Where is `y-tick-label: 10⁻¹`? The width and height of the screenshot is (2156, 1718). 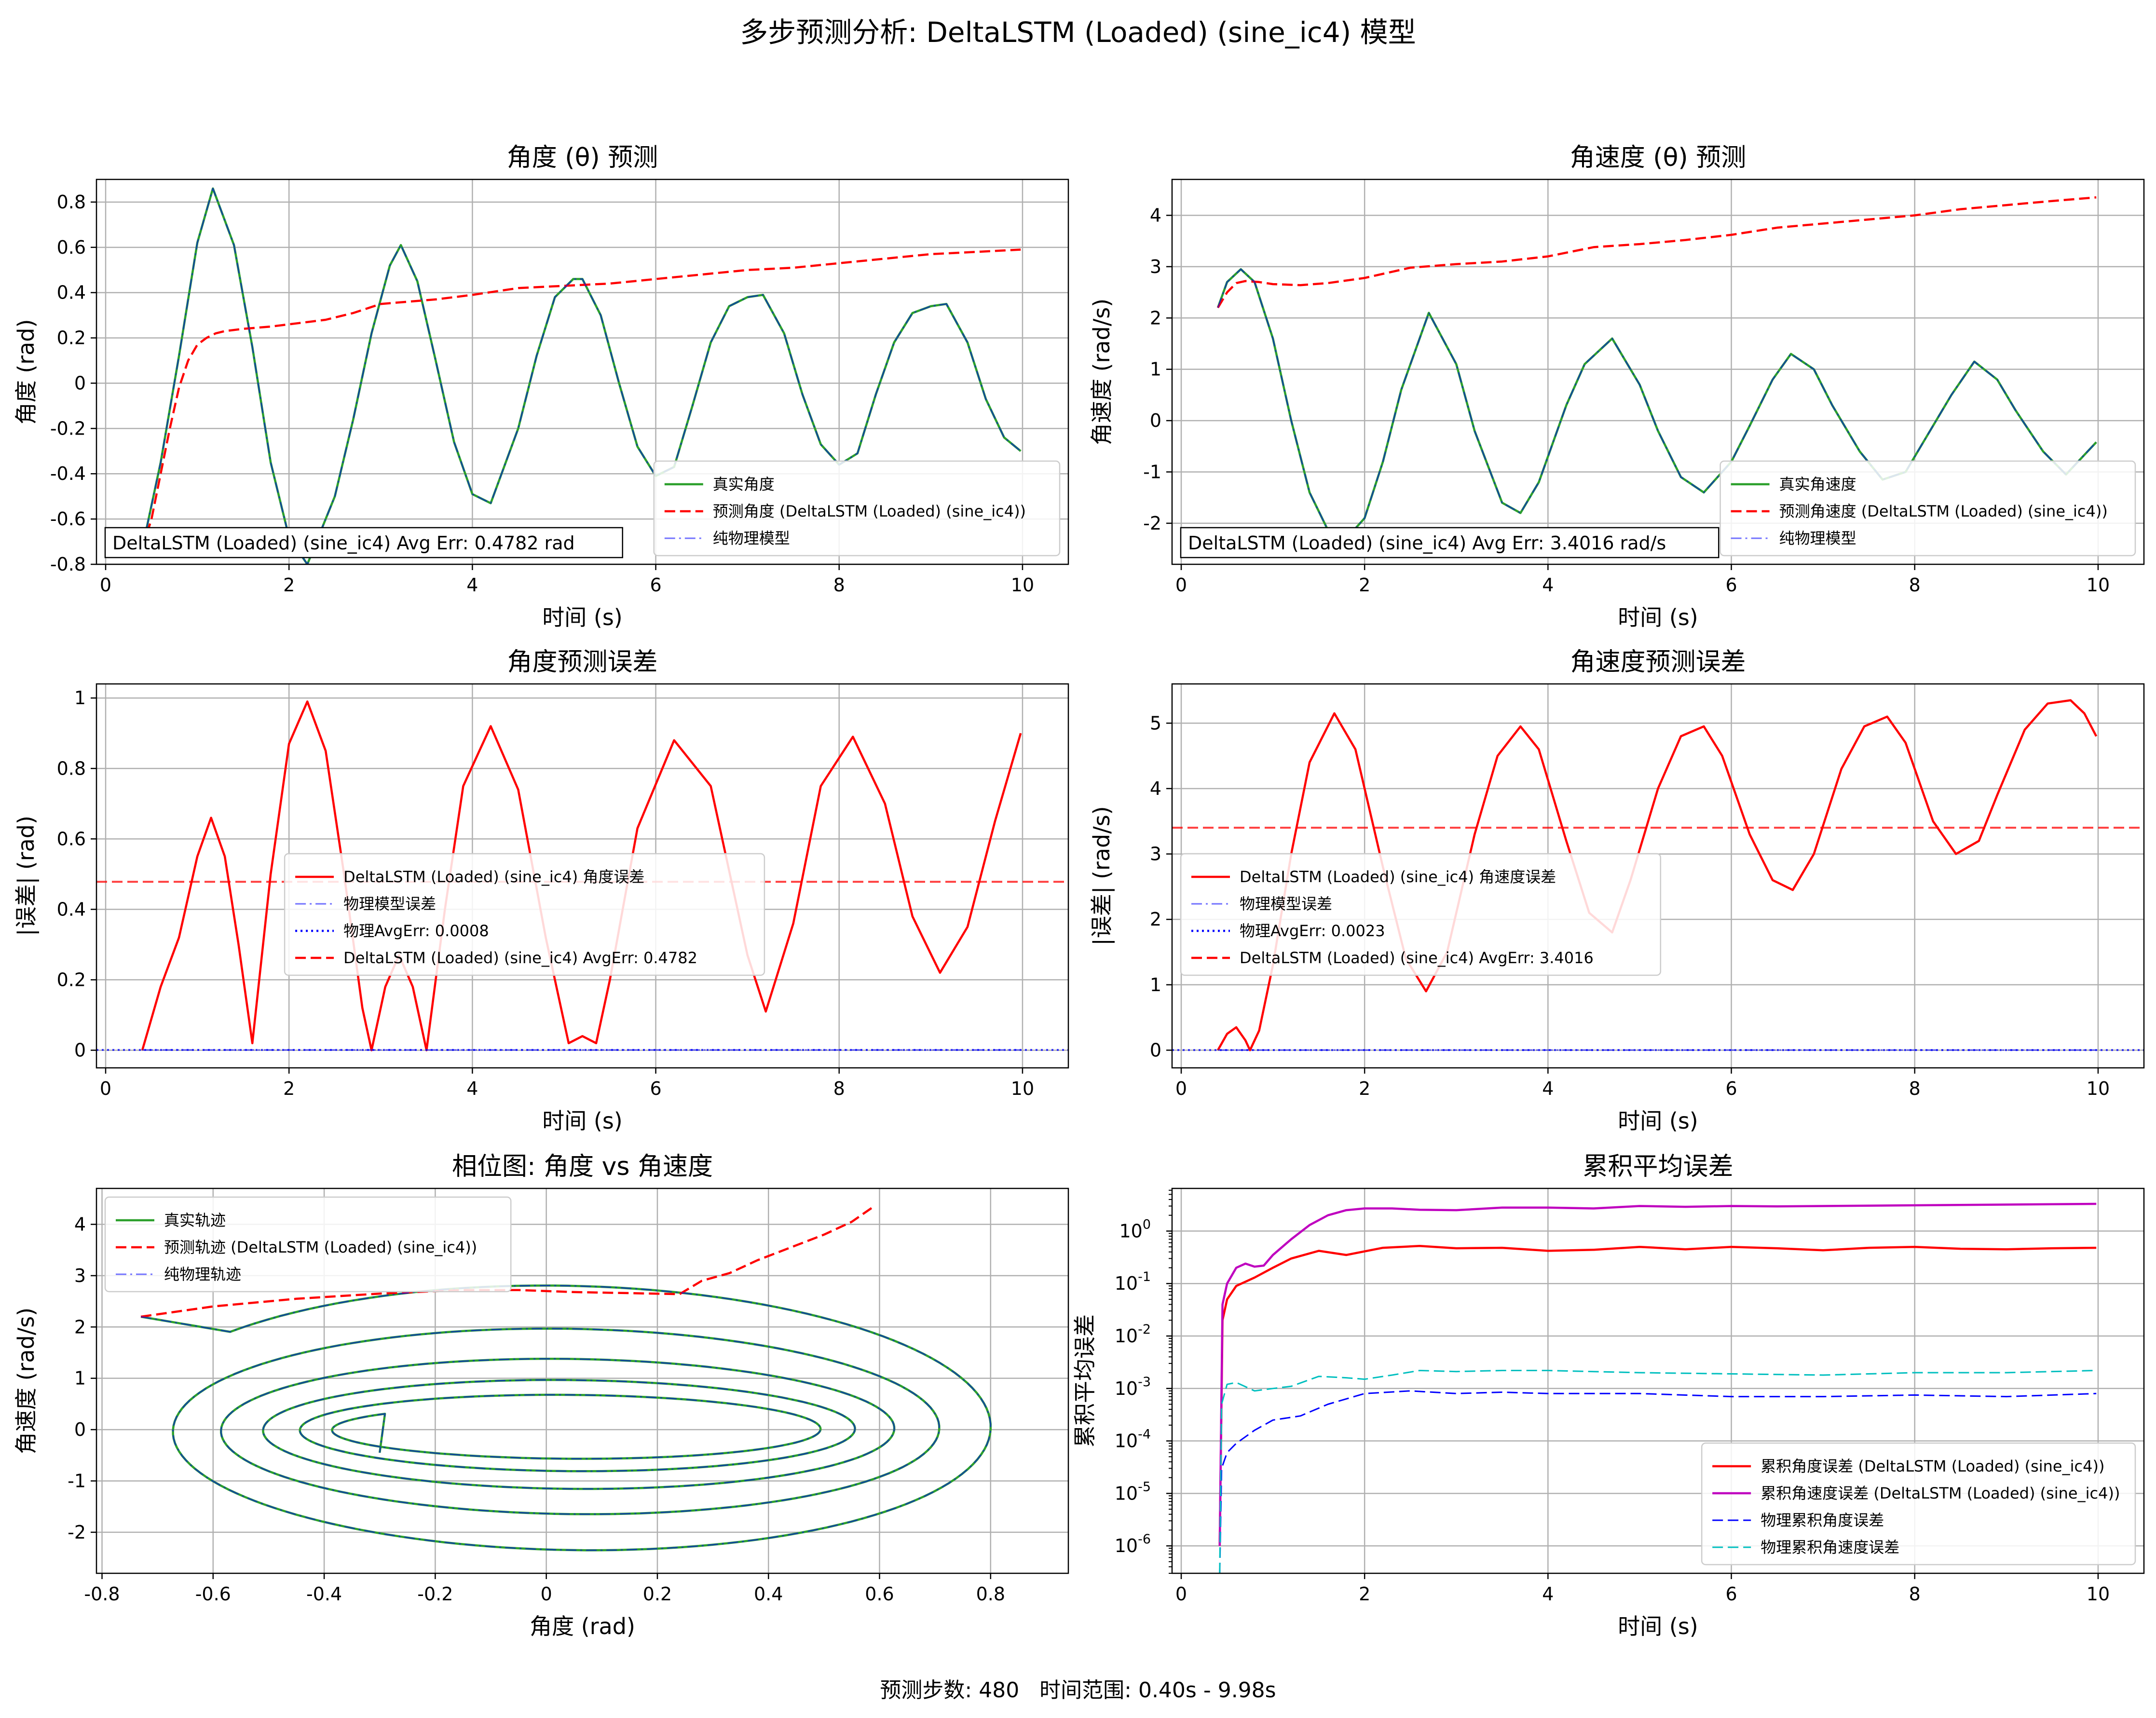 y-tick-label: 10⁻¹ is located at coordinates (1133, 1281).